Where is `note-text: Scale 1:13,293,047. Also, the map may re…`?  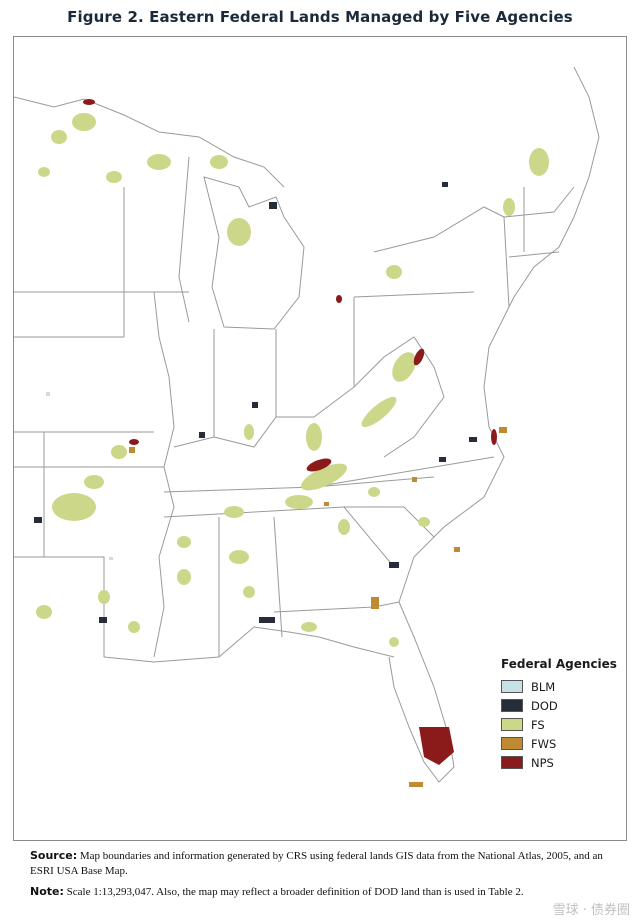 note-text: Scale 1:13,293,047. Also, the map may re… is located at coordinates (295, 892).